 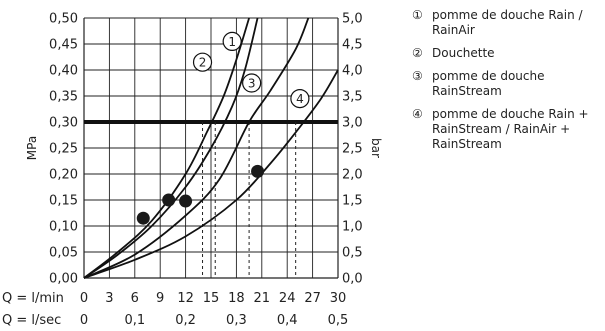 What do you see at coordinates (84, 320) in the screenshot?
I see `x-tick-lsec: 0` at bounding box center [84, 320].